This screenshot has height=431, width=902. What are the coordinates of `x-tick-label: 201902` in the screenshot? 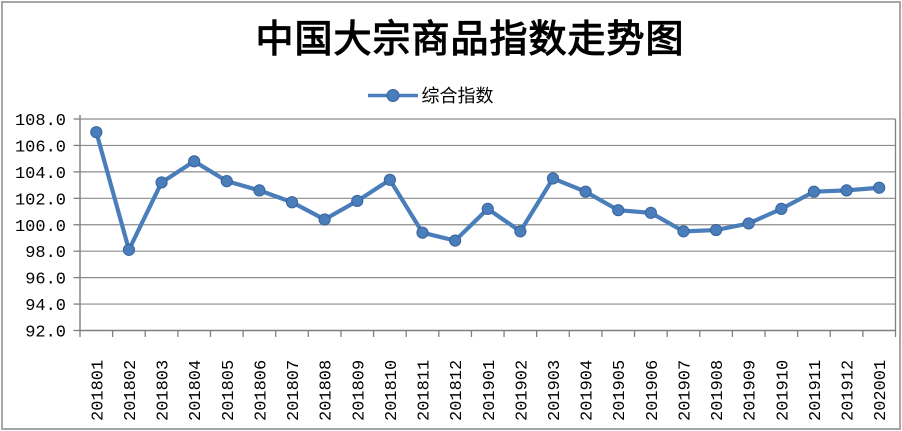 It's located at (522, 390).